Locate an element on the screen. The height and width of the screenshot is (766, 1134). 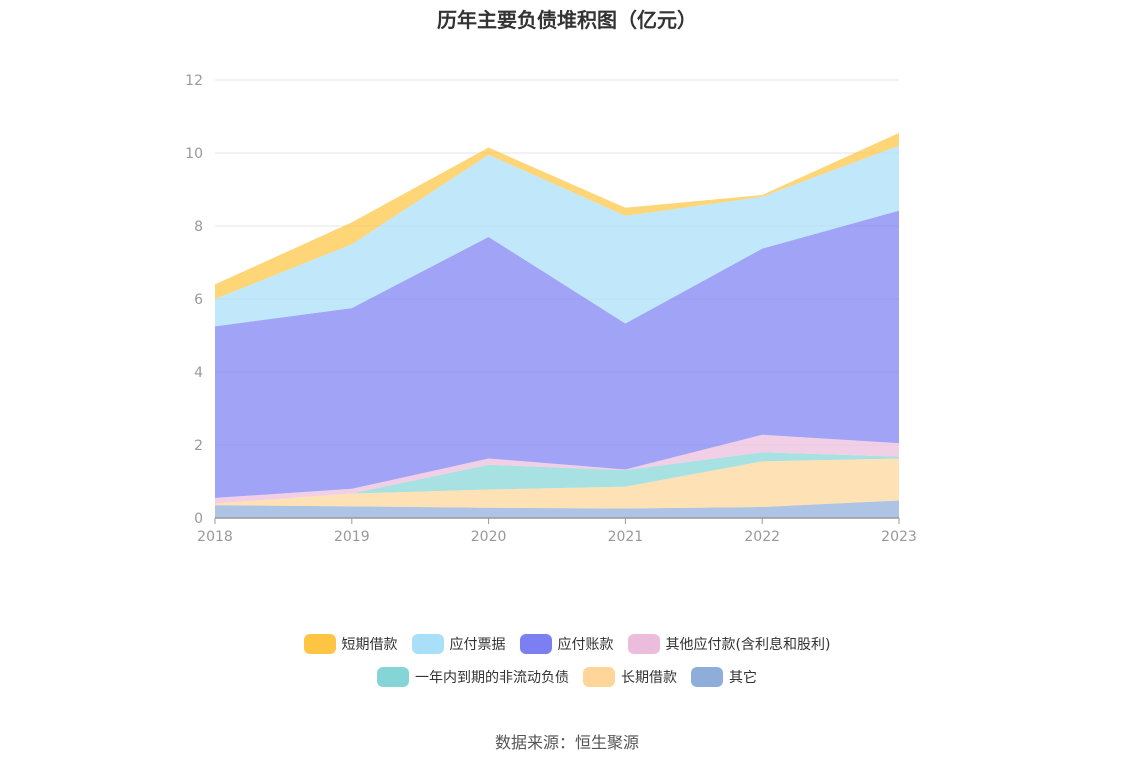
y-tick-label: 0 is located at coordinates (198, 519).